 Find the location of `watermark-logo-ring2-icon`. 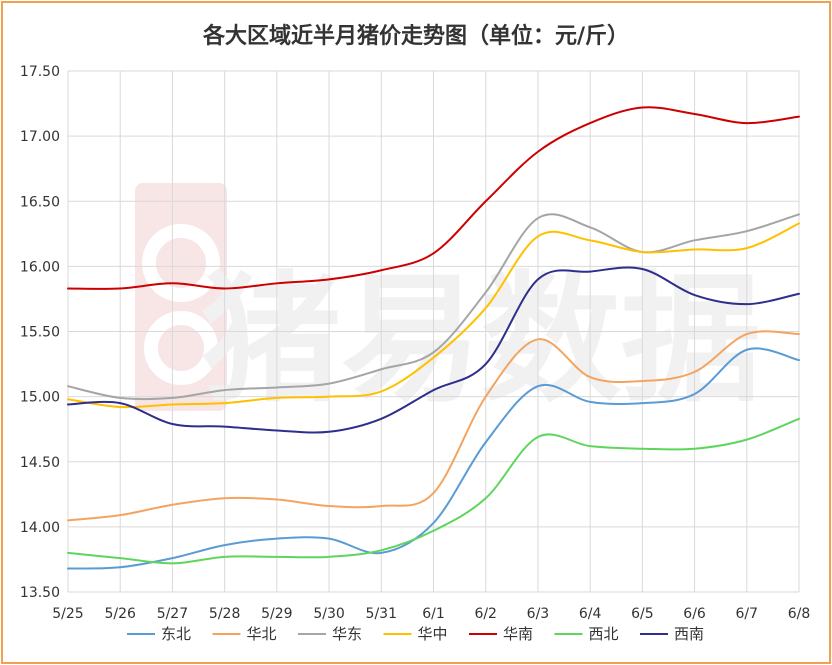

watermark-logo-ring2-icon is located at coordinates (181, 348).